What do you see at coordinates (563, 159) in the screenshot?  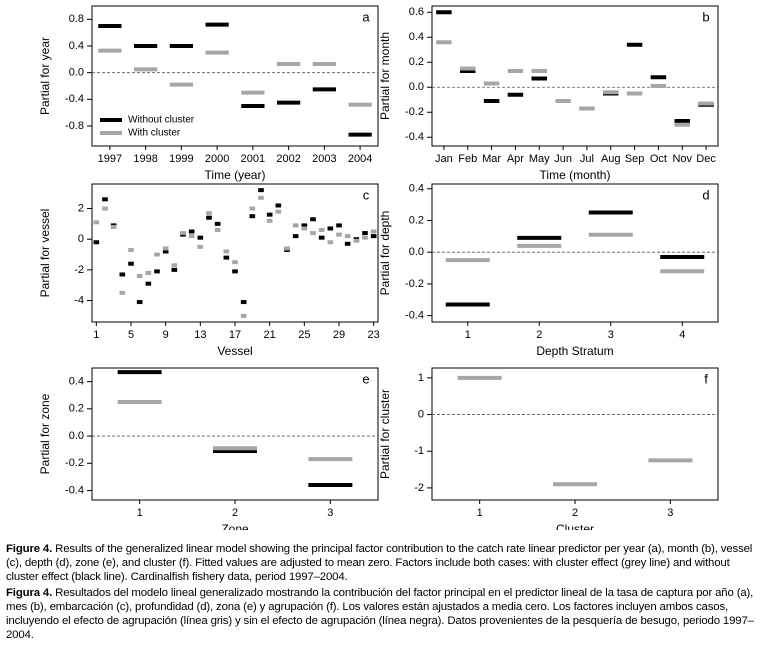 I see `x-tick-label: Jun` at bounding box center [563, 159].